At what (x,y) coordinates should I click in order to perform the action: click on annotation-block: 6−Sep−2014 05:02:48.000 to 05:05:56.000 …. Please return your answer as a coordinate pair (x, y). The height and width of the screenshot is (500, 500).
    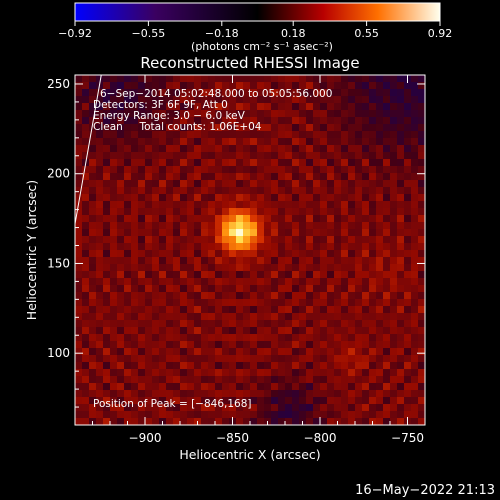
    Looking at the image, I should click on (212, 110).